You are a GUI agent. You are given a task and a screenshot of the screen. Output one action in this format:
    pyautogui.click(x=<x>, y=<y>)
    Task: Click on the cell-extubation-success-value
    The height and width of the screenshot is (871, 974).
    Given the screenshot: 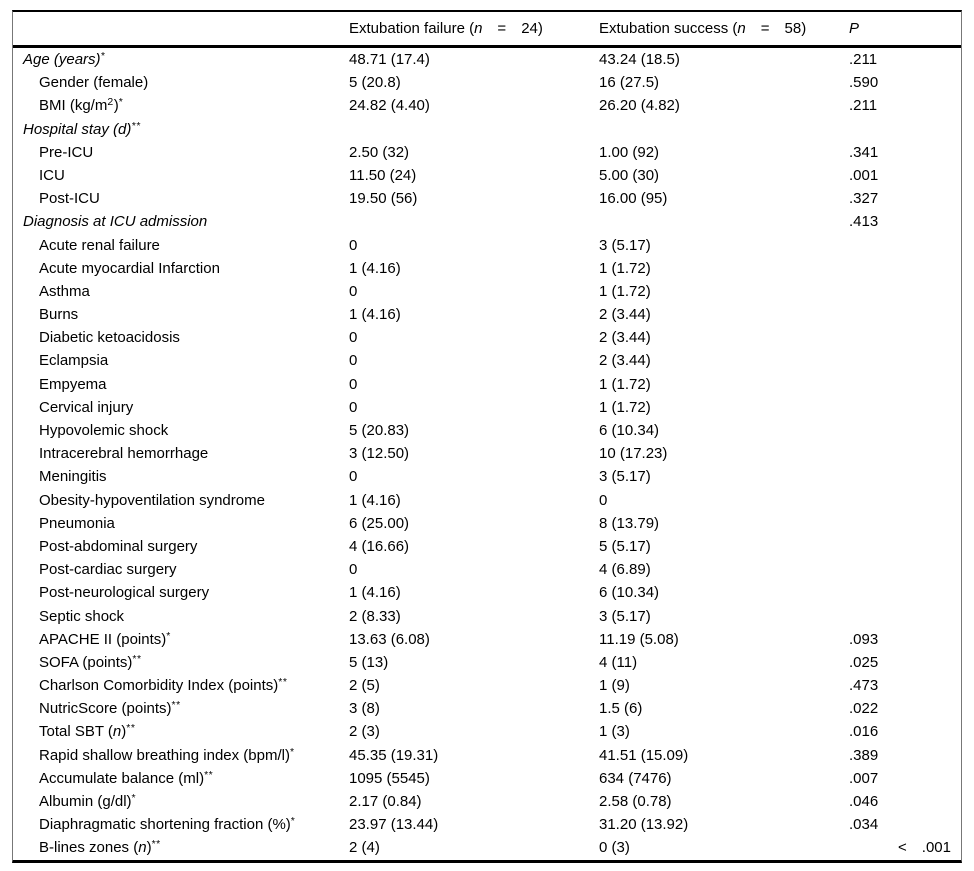 What is the action you would take?
    pyautogui.click(x=724, y=130)
    